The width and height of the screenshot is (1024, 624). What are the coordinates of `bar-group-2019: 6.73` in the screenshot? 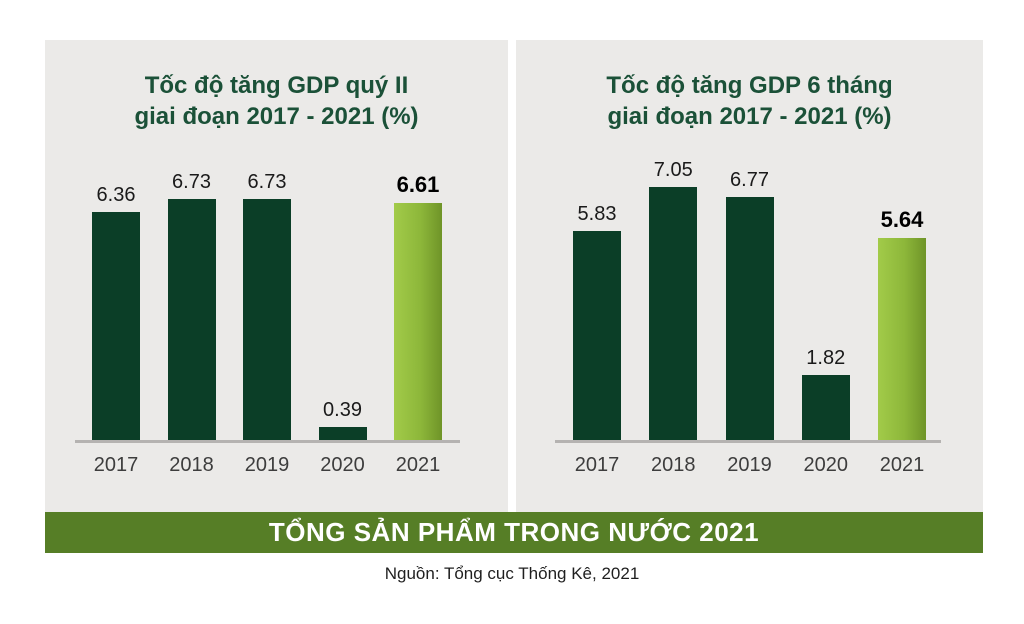 It's located at (267, 306).